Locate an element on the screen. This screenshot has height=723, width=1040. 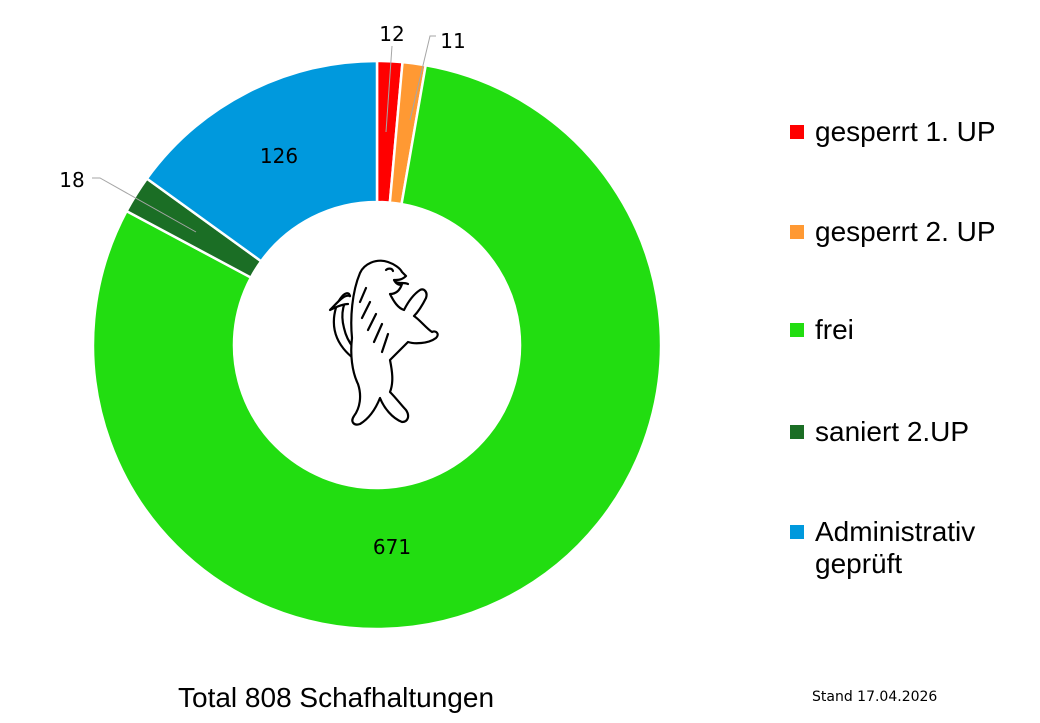
legend-label: gesperrt 1. UP is located at coordinates (905, 131).